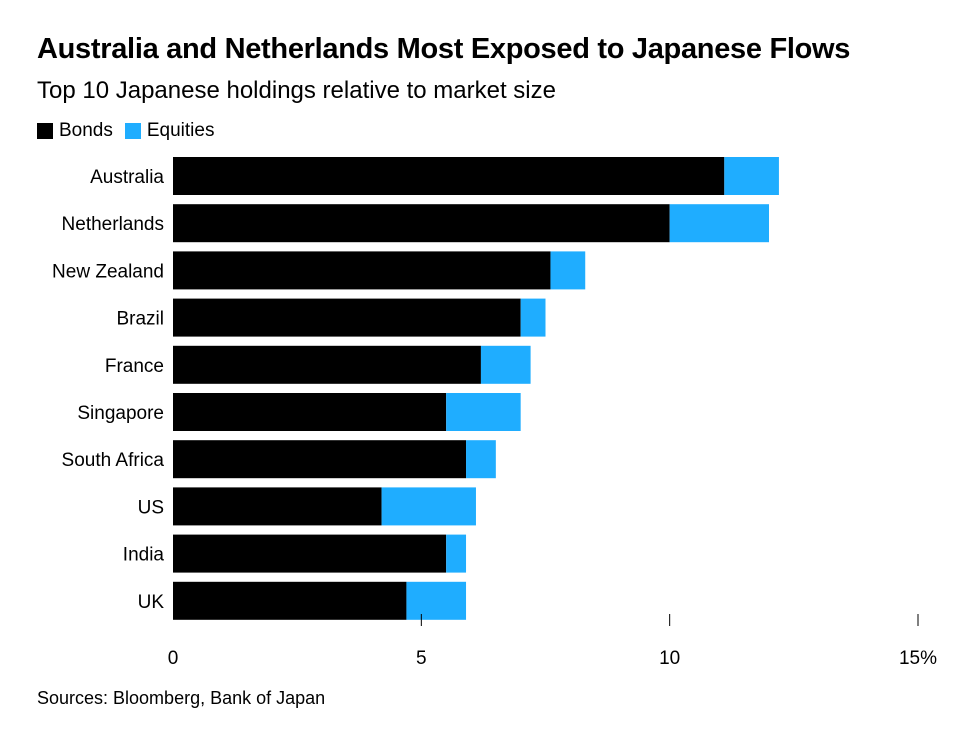 This screenshot has width=970, height=754. I want to click on category-label-brazil: Brazil, so click(140, 319).